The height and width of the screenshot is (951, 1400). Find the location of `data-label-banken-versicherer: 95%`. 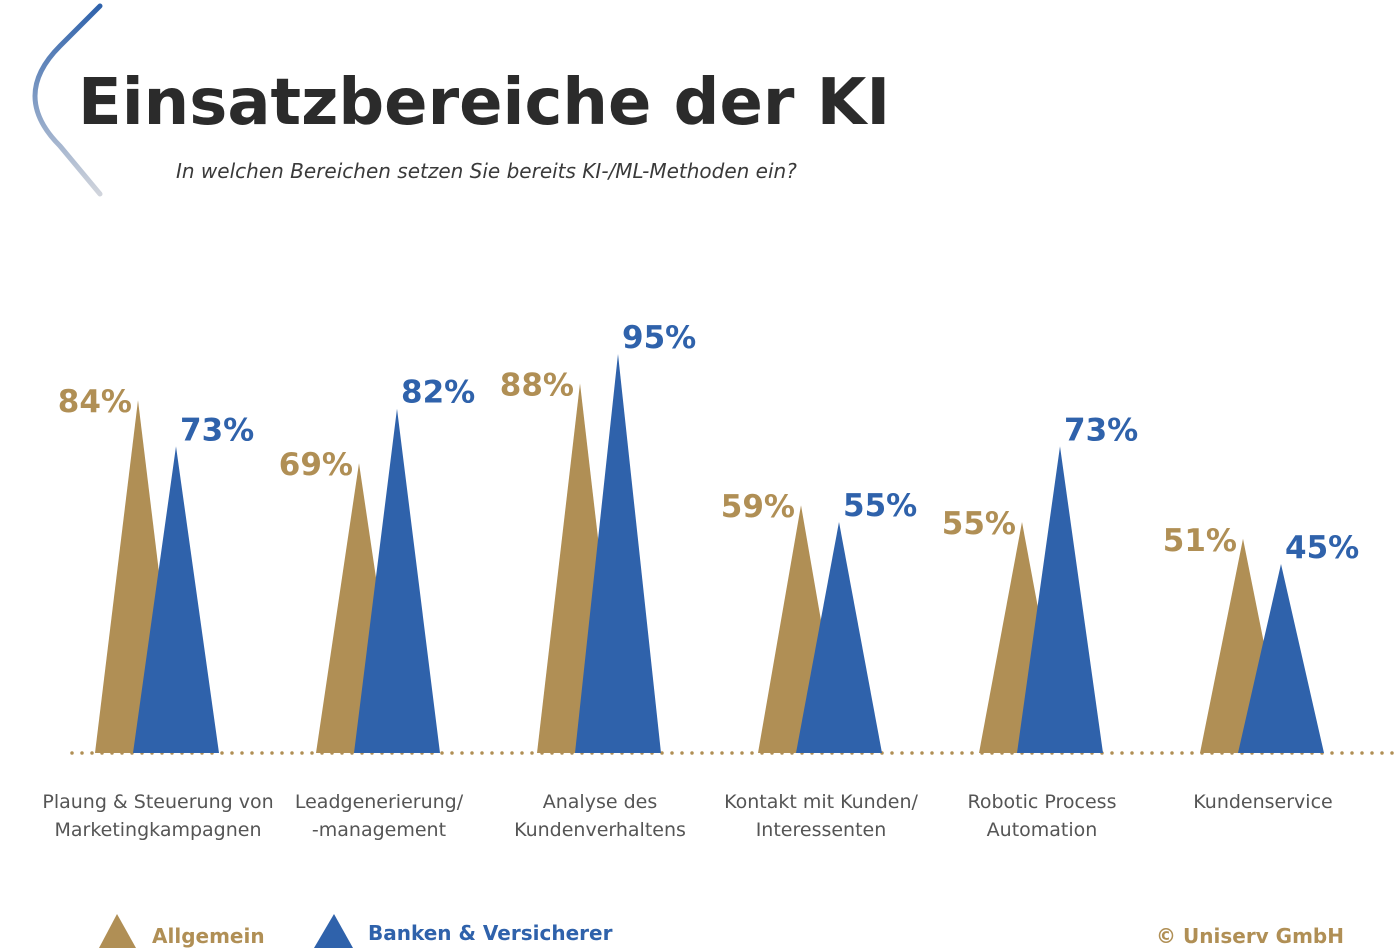

data-label-banken-versicherer: 95% is located at coordinates (659, 338).